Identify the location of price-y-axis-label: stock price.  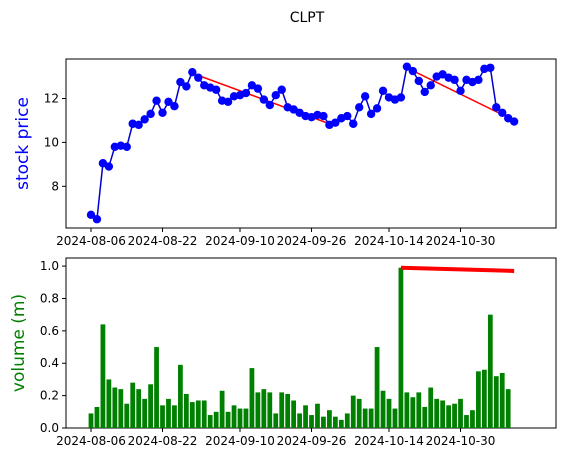
(23, 143).